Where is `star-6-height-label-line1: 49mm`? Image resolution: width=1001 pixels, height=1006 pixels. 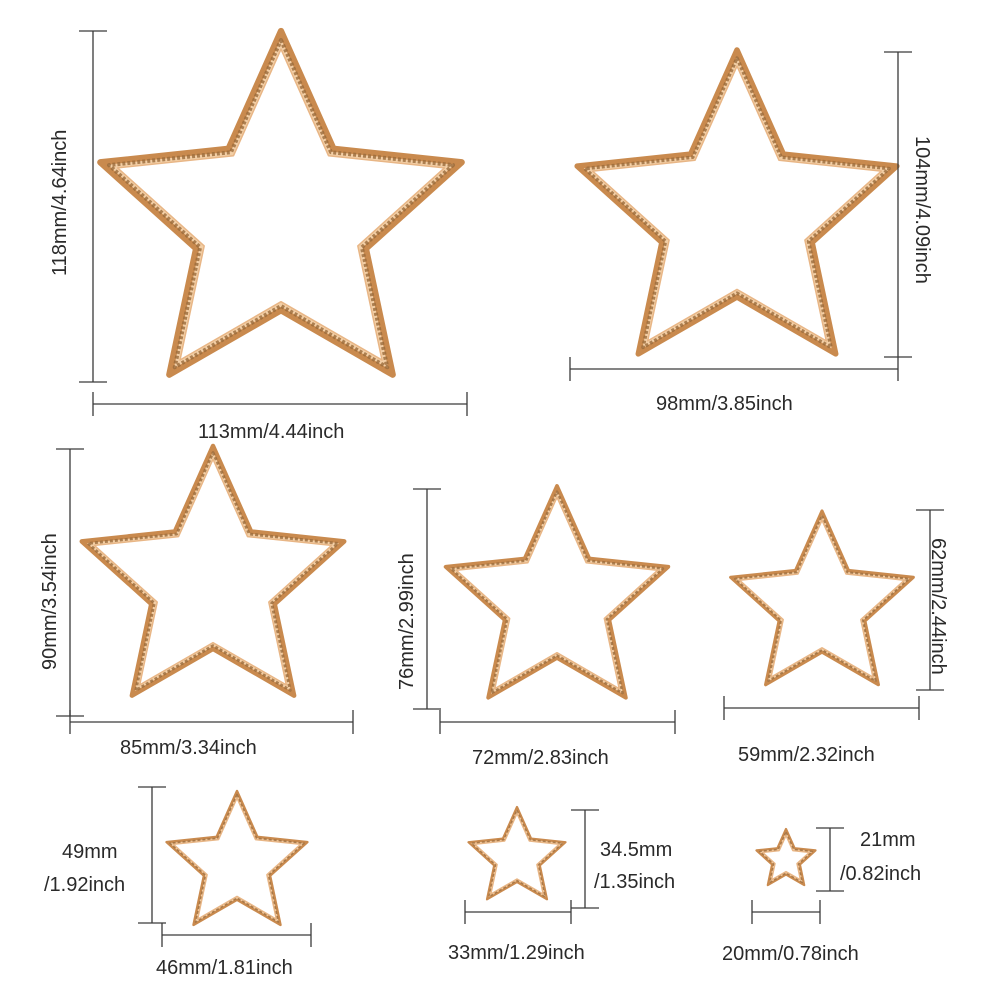 star-6-height-label-line1: 49mm is located at coordinates (90, 852).